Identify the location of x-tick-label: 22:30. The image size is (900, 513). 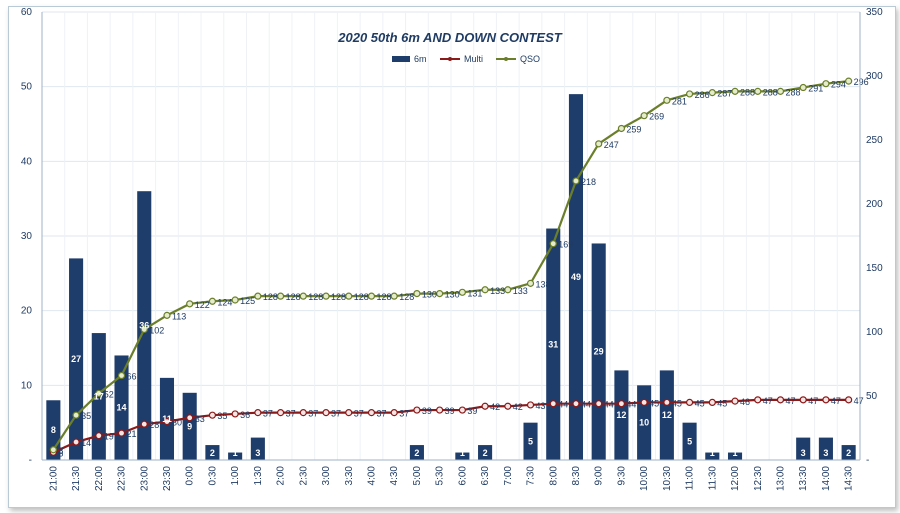
(122, 478).